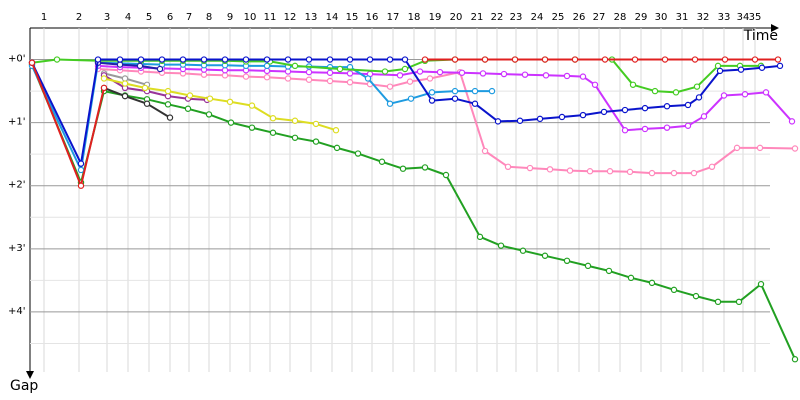  Describe the element at coordinates (579, 17) in the screenshot. I see `x-tick-label: 26` at that location.